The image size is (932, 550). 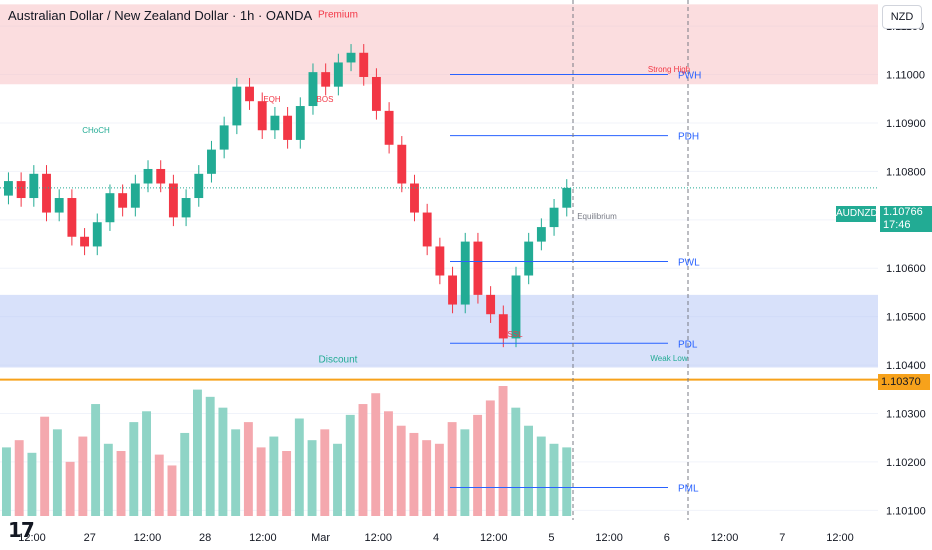 I want to click on annotation-label: Strong High, so click(x=669, y=69).